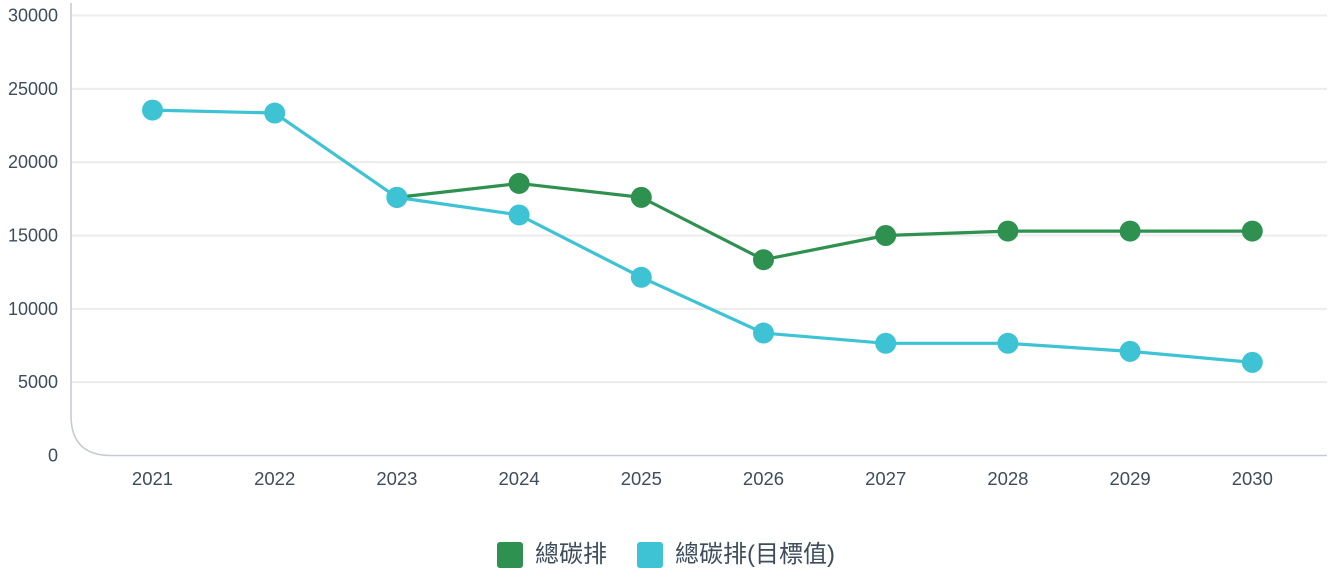 This screenshot has height=582, width=1332. Describe the element at coordinates (763, 478) in the screenshot. I see `x-tick-label: 2026` at that location.